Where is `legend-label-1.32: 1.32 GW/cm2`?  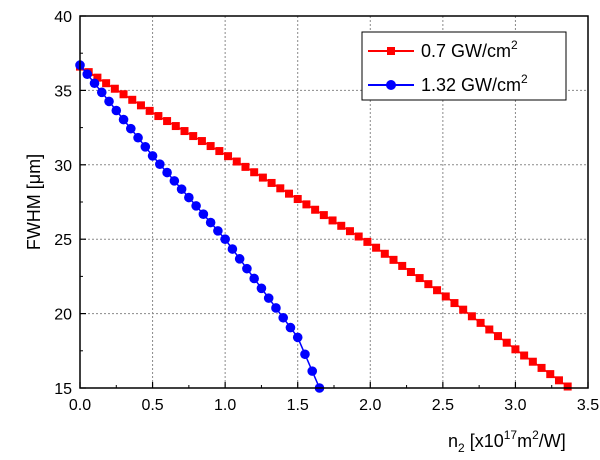
legend-label-1.32: 1.32 GW/cm2 is located at coordinates (474, 83).